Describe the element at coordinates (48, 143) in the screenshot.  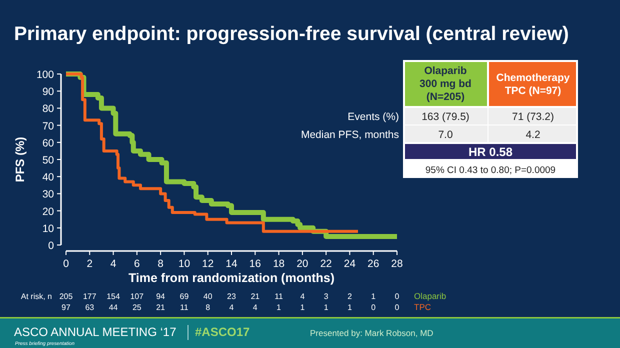
I see `y-tick-label: 60` at that location.